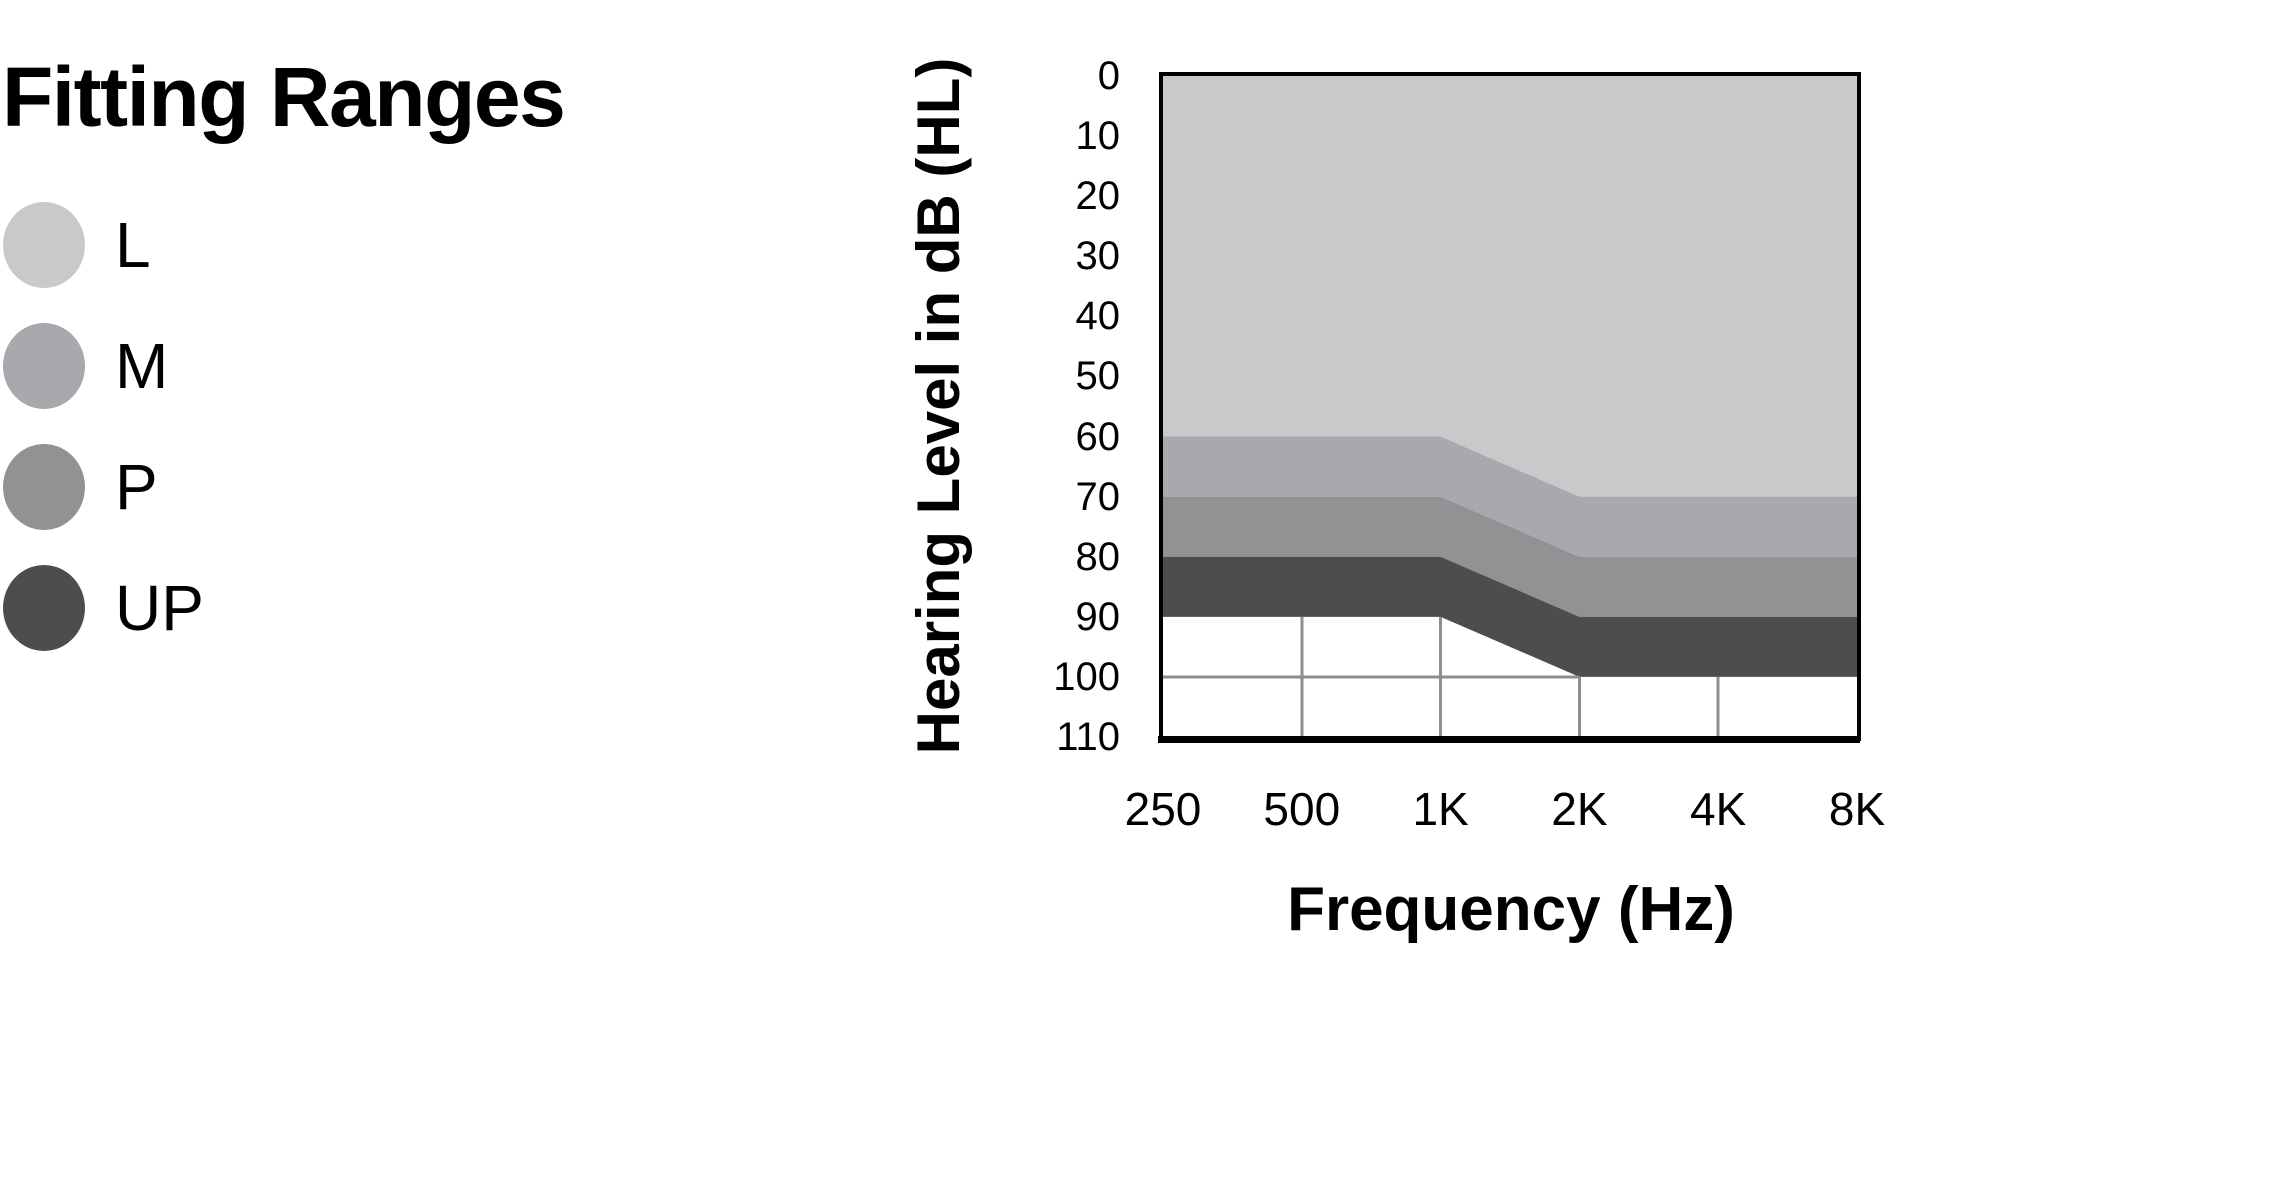  I want to click on y-tick-label-20: 20, so click(1098, 196).